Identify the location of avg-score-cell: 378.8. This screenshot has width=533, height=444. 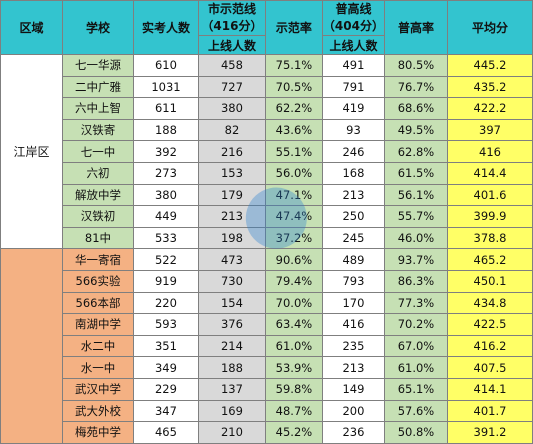
(489, 238).